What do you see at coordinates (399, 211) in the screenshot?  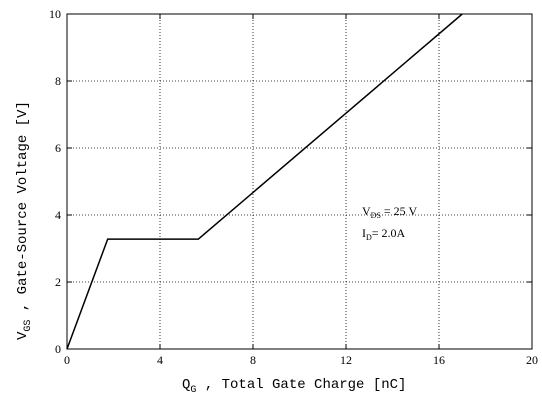 I see `annotation-vds-rest: = 25 V` at bounding box center [399, 211].